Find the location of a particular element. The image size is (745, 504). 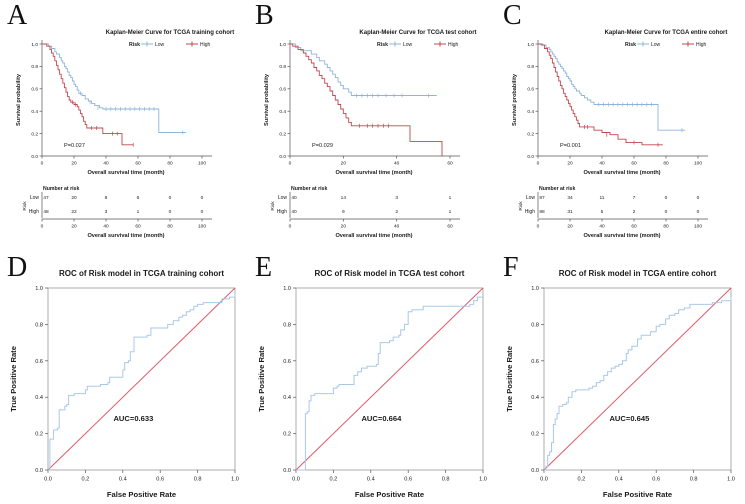

risk-table-x-axis is located at coordinates (622, 220).